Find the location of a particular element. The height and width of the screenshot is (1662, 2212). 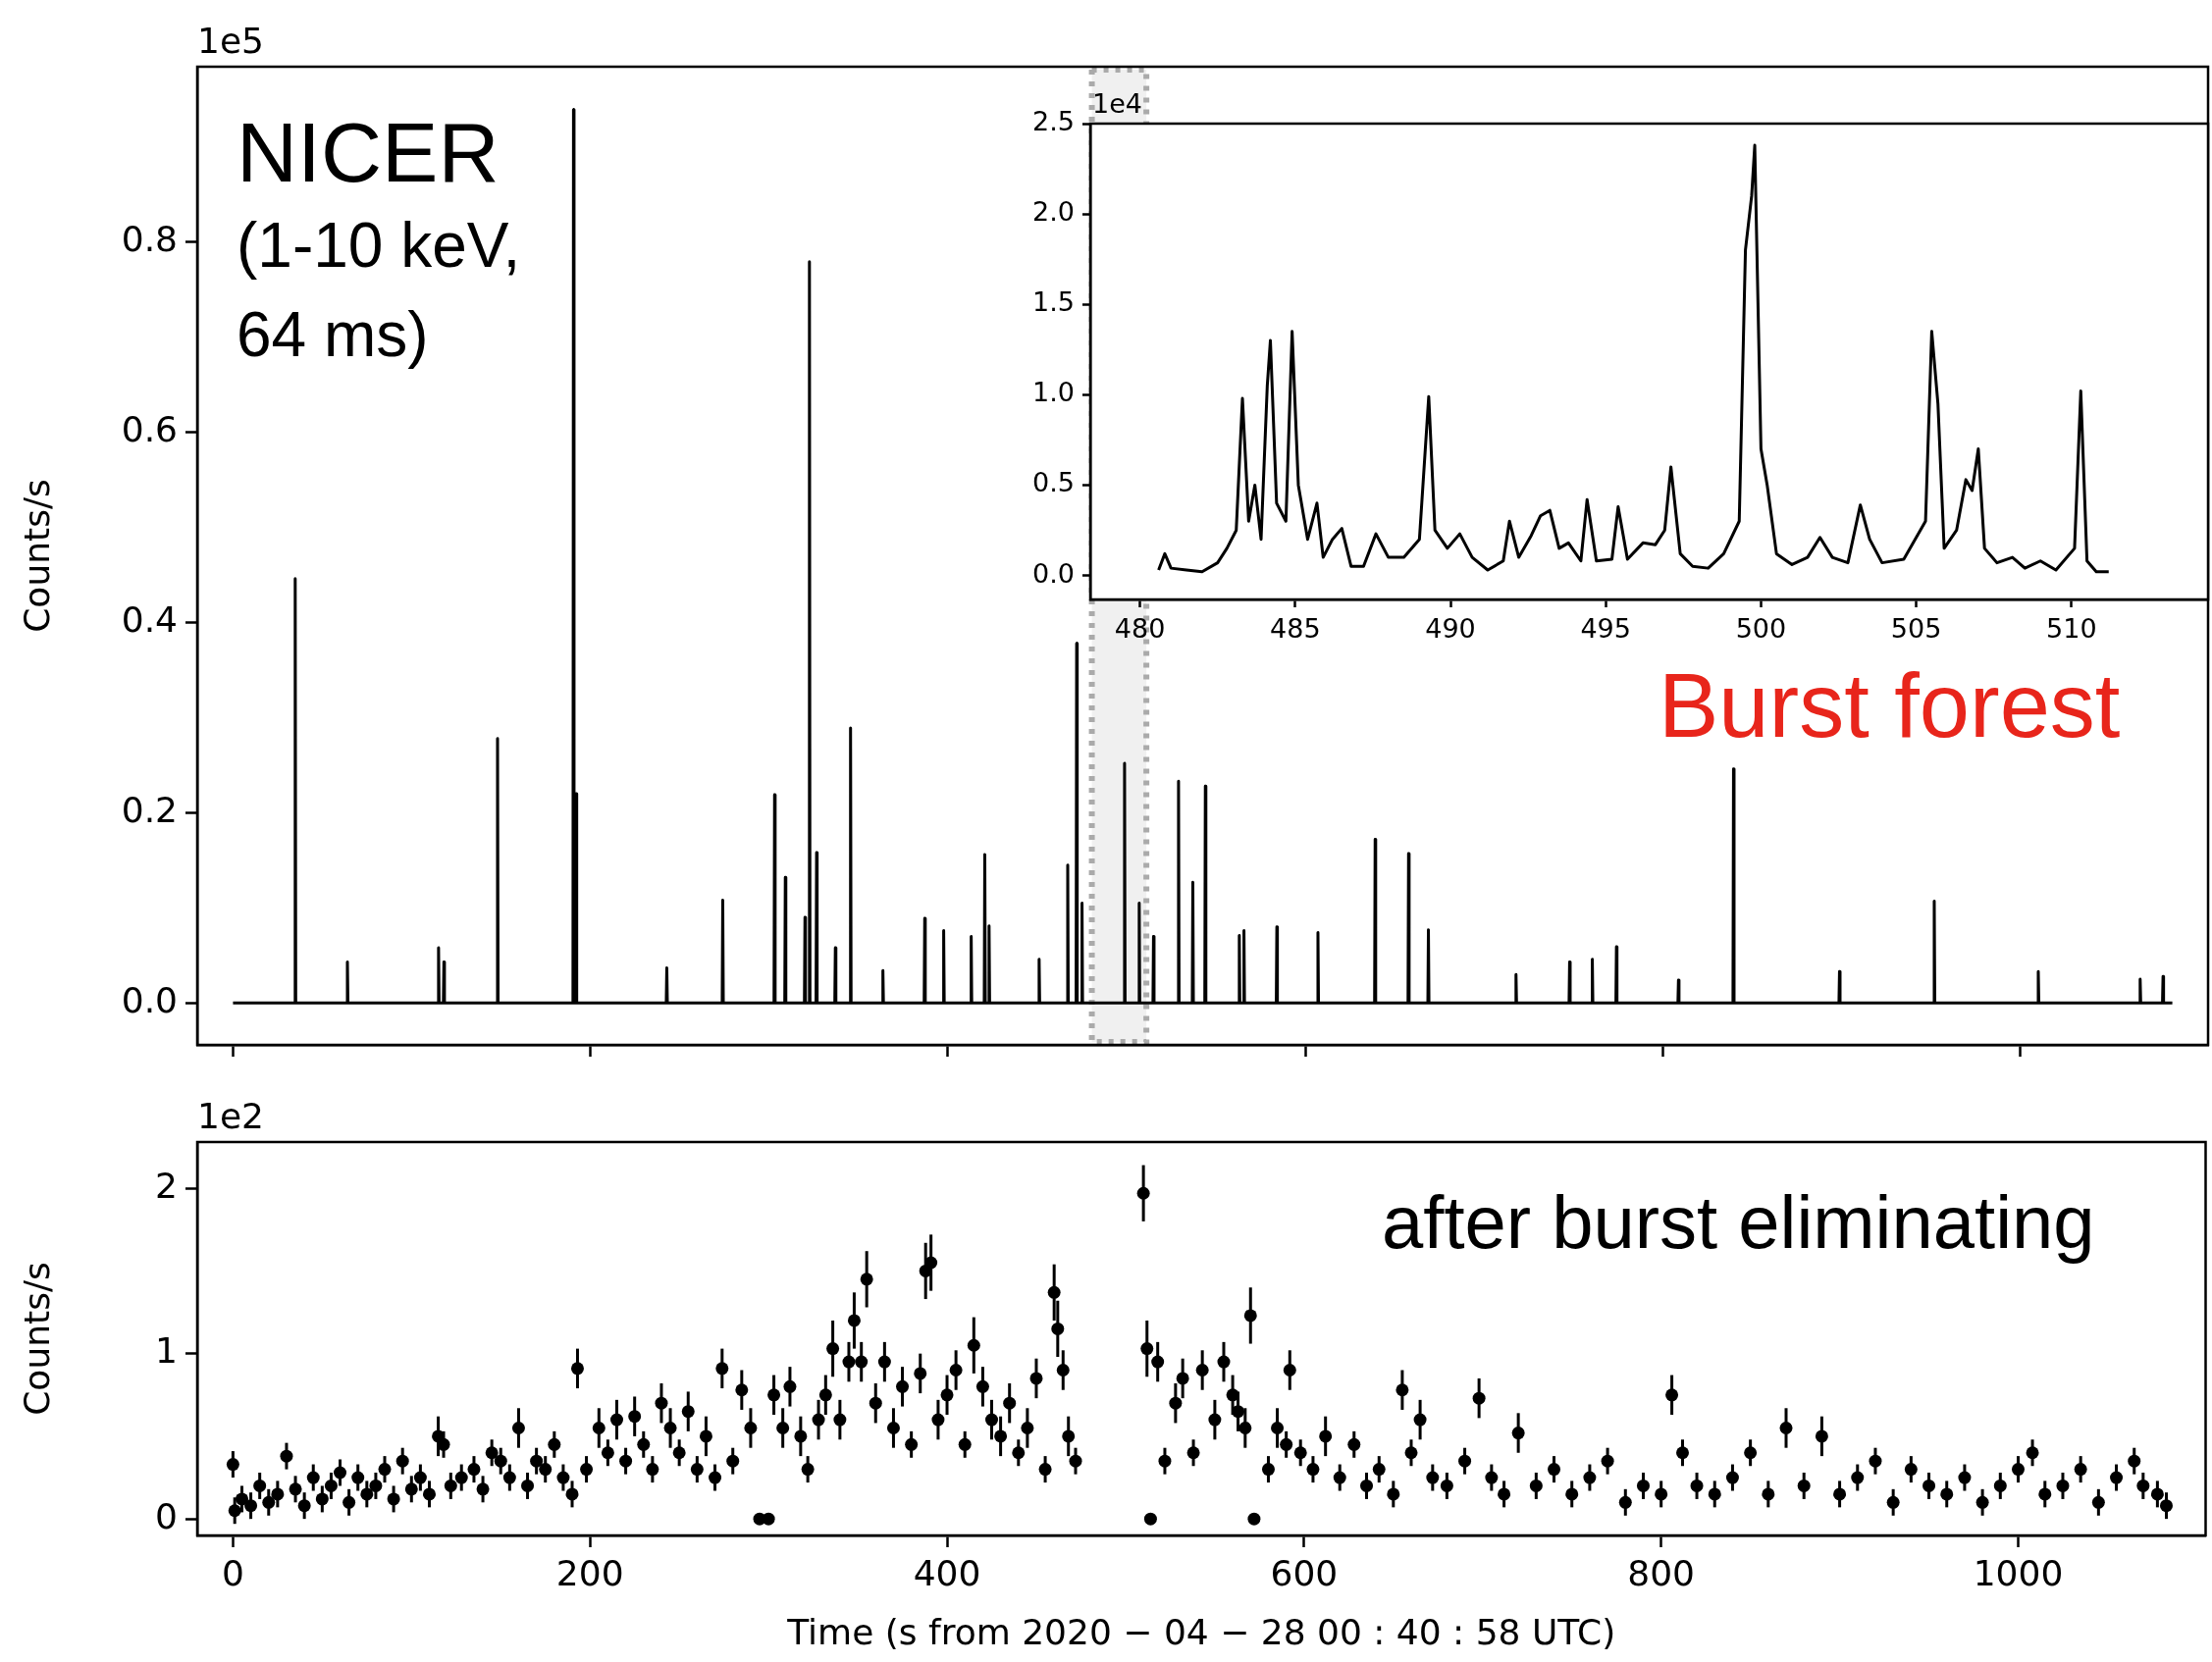

y-tick-label: 2 is located at coordinates (166, 1185).